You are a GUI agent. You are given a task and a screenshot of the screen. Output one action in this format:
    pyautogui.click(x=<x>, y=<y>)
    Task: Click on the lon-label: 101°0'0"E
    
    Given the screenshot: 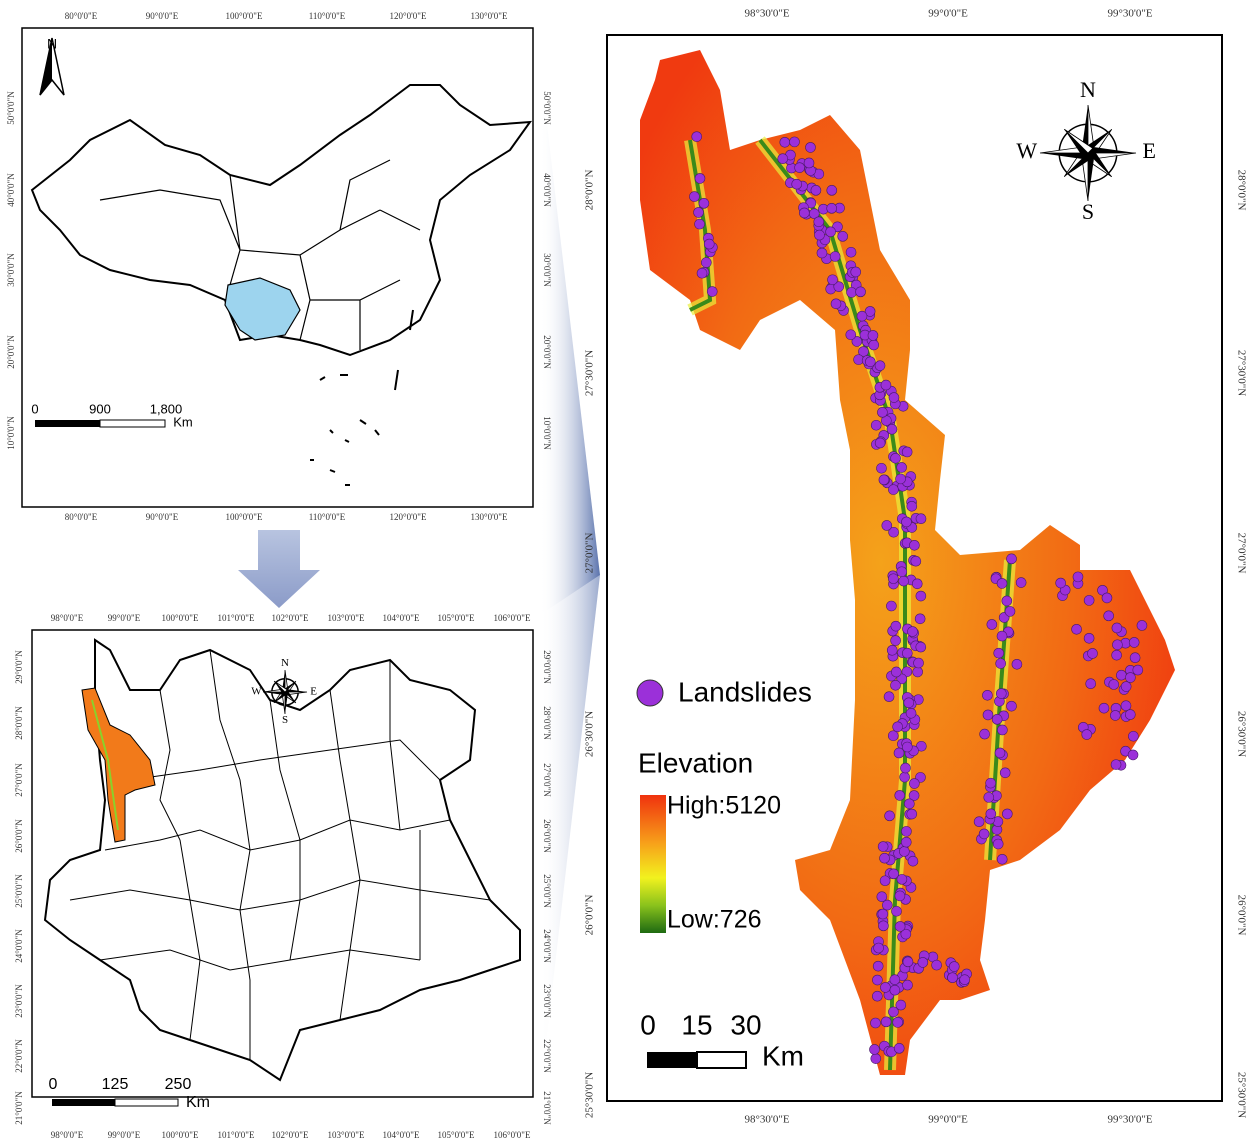 What is the action you would take?
    pyautogui.click(x=236, y=618)
    